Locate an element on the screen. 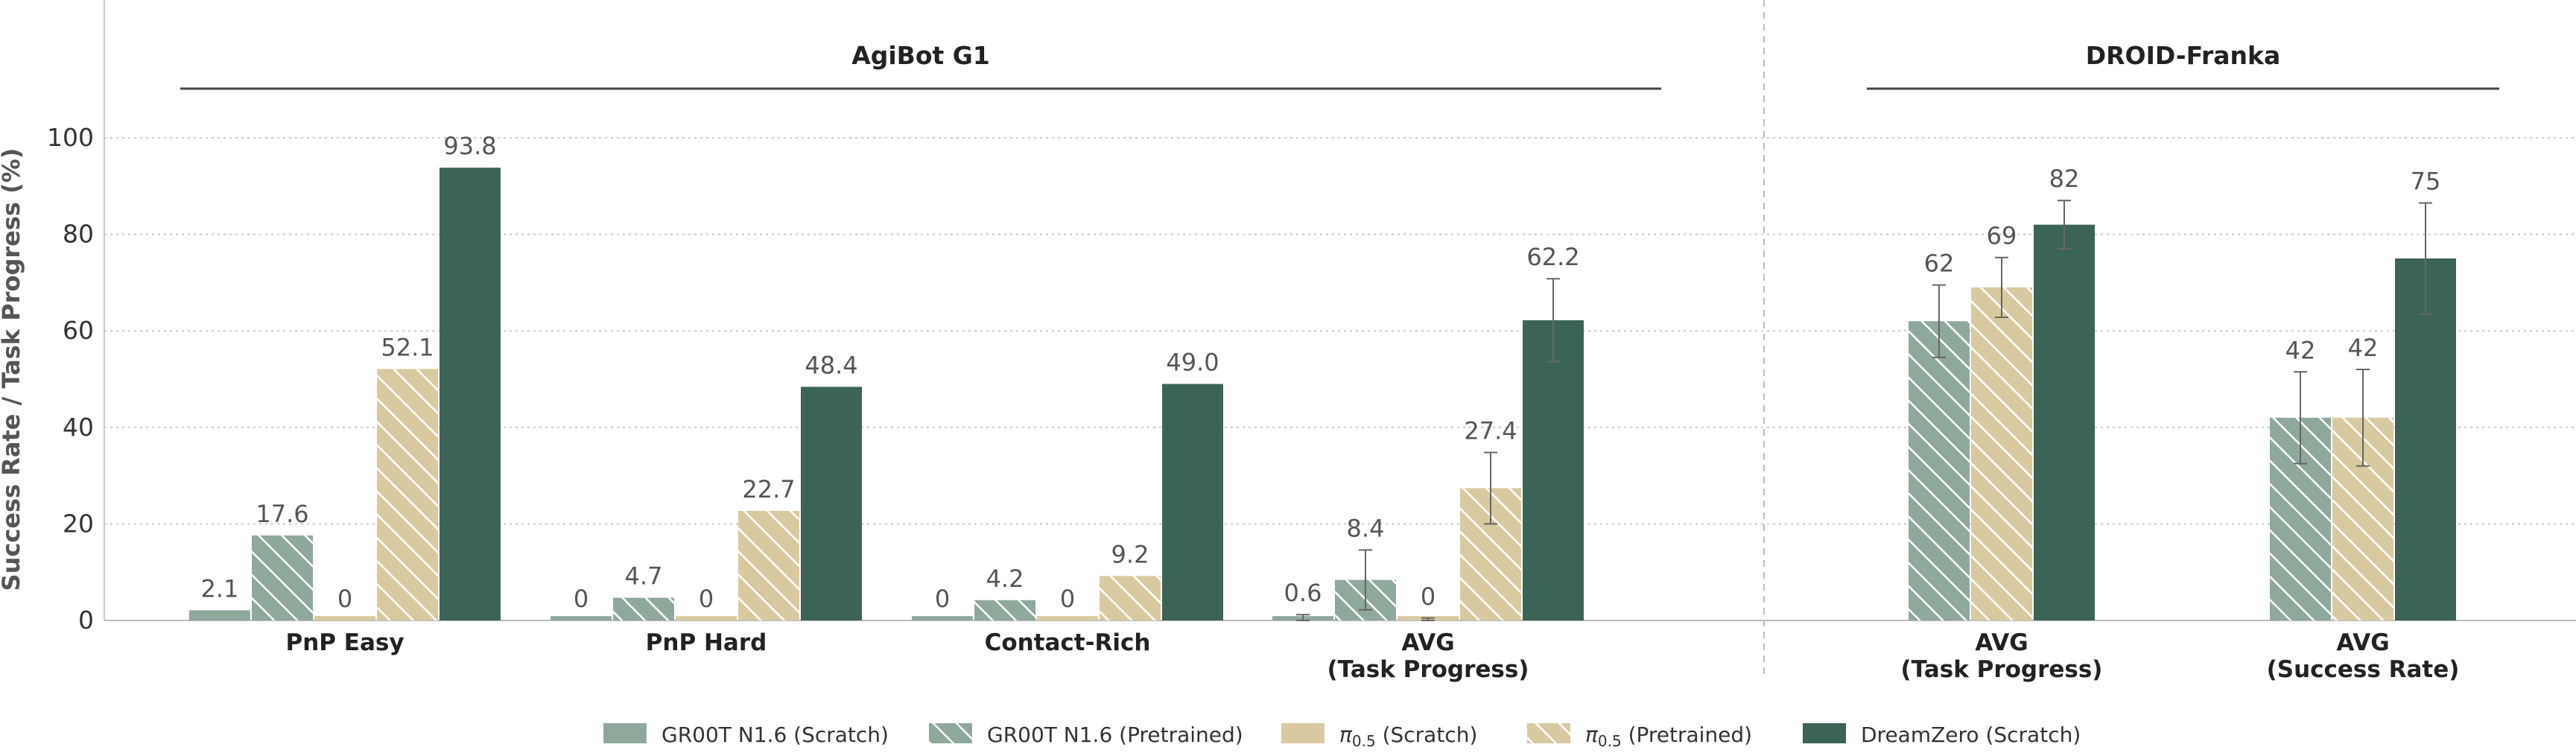 This screenshot has height=756, width=2576. data-label: 4.2 is located at coordinates (1005, 579).